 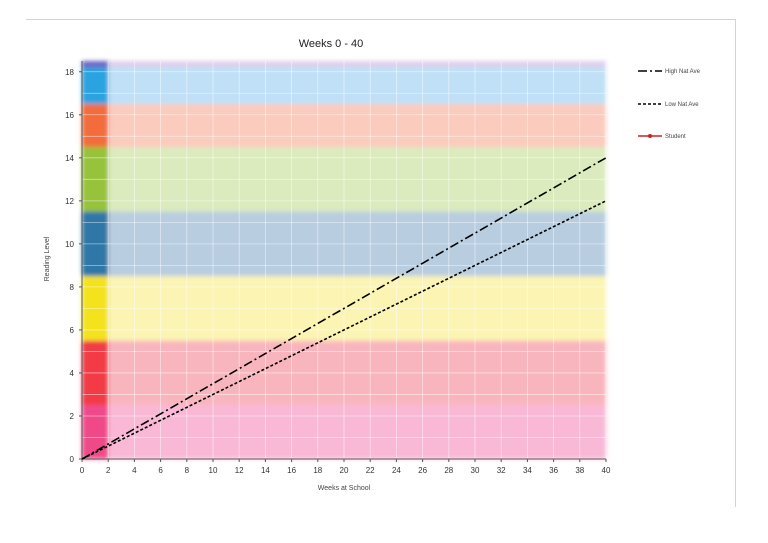 What do you see at coordinates (134, 470) in the screenshot?
I see `x-tick-label-4: 4` at bounding box center [134, 470].